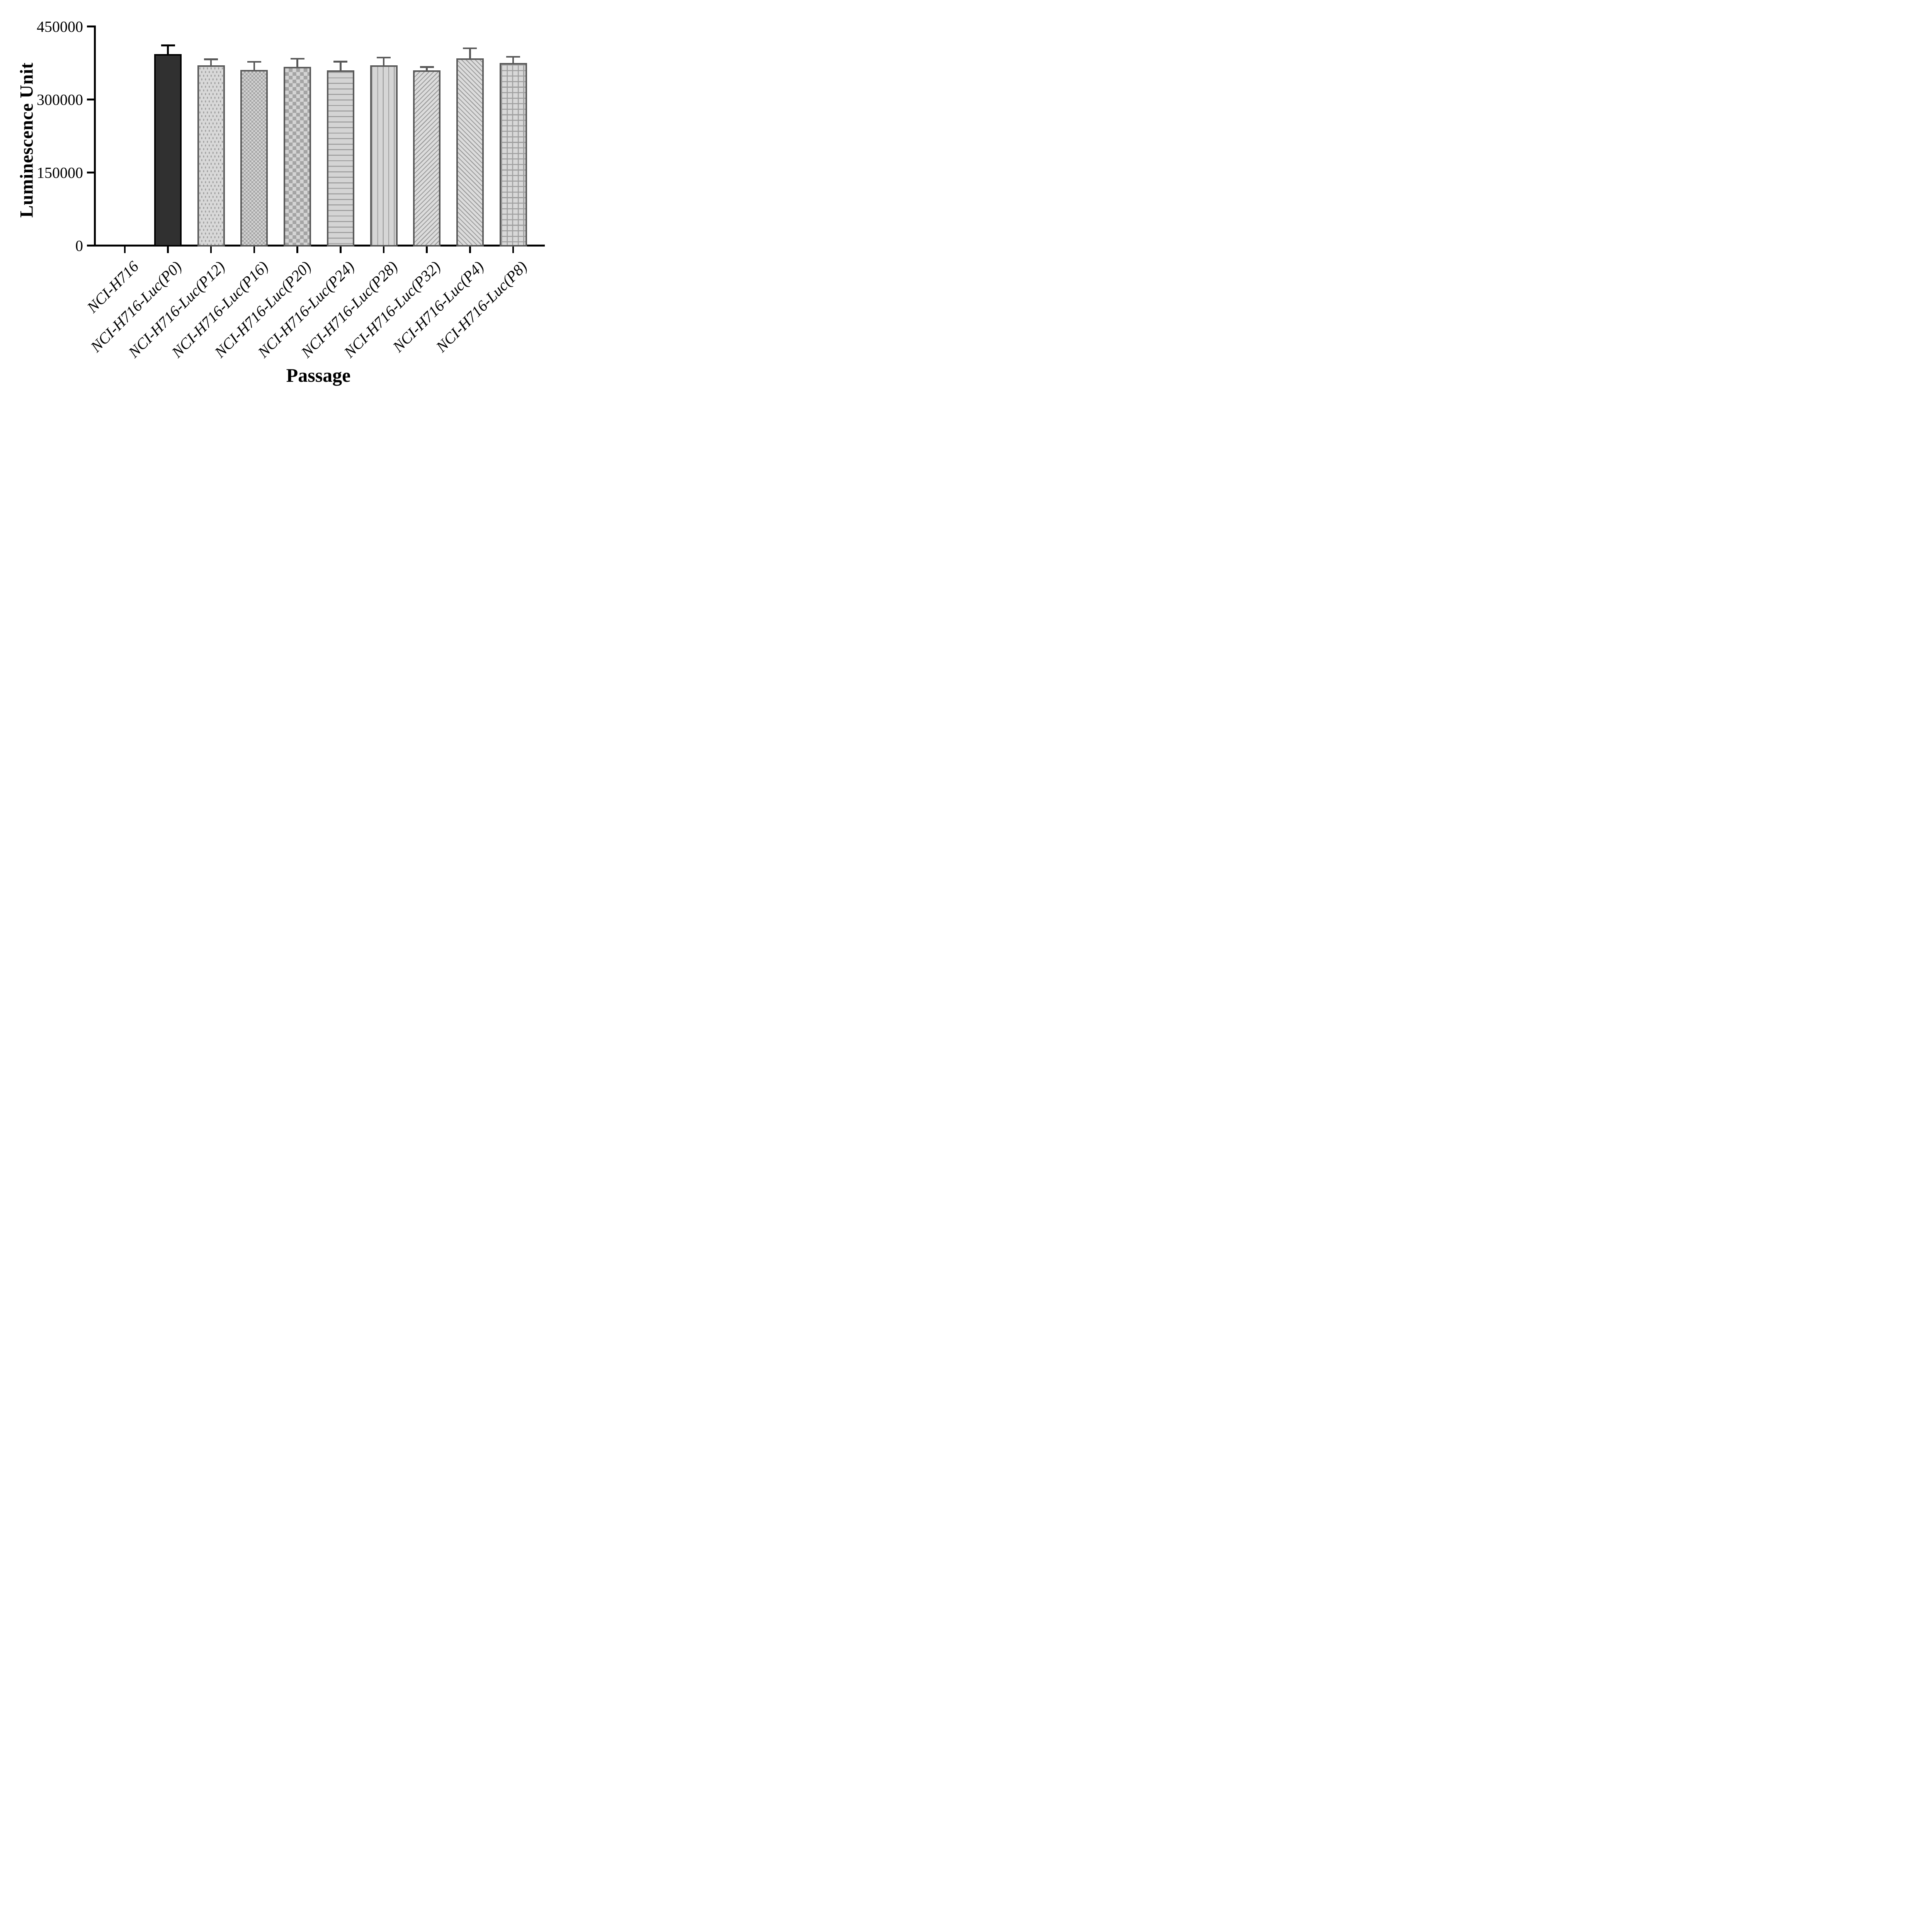 Image resolution: width=1932 pixels, height=1932 pixels. Describe the element at coordinates (211, 156) in the screenshot. I see `bar-NCI-H716-Luc(P12)` at that location.